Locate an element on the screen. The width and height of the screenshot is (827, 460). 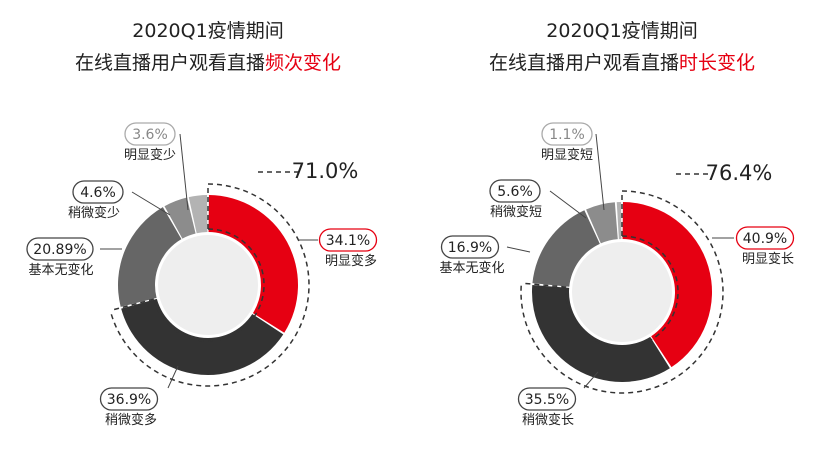
group-total-label: 71.0% is located at coordinates (325, 171).